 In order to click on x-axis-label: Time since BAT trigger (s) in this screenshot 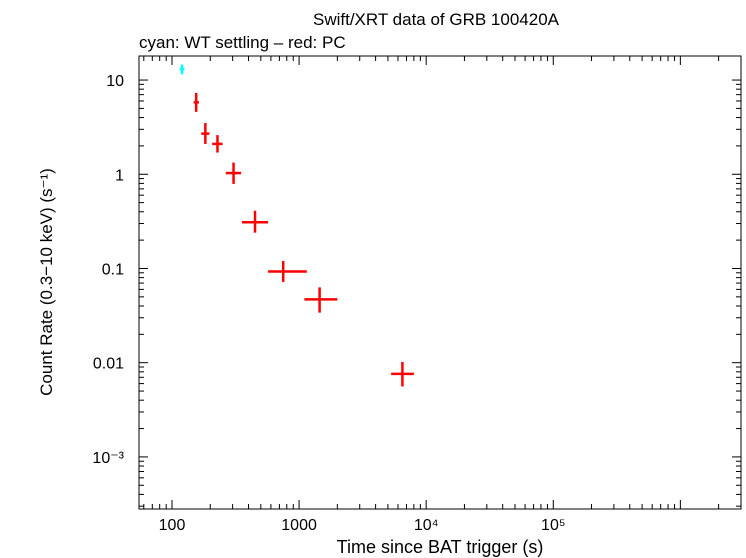, I will do `click(440, 547)`.